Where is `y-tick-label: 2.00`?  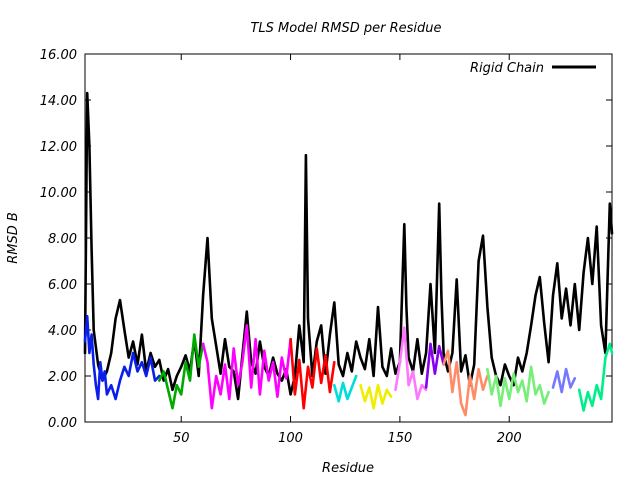
y-tick-label: 2.00 is located at coordinates (62, 377).